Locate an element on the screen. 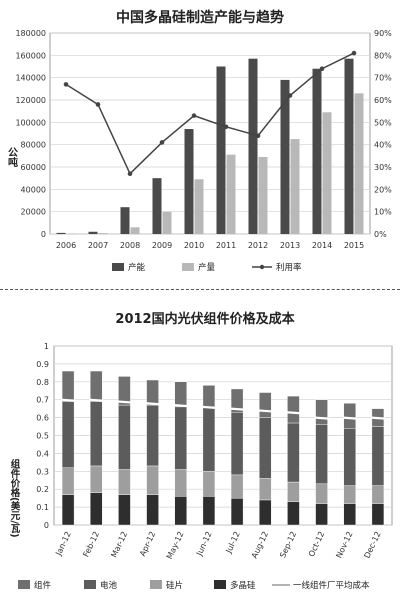 This screenshot has width=400, height=596. legend-label-2: 电池 is located at coordinates (109, 585).